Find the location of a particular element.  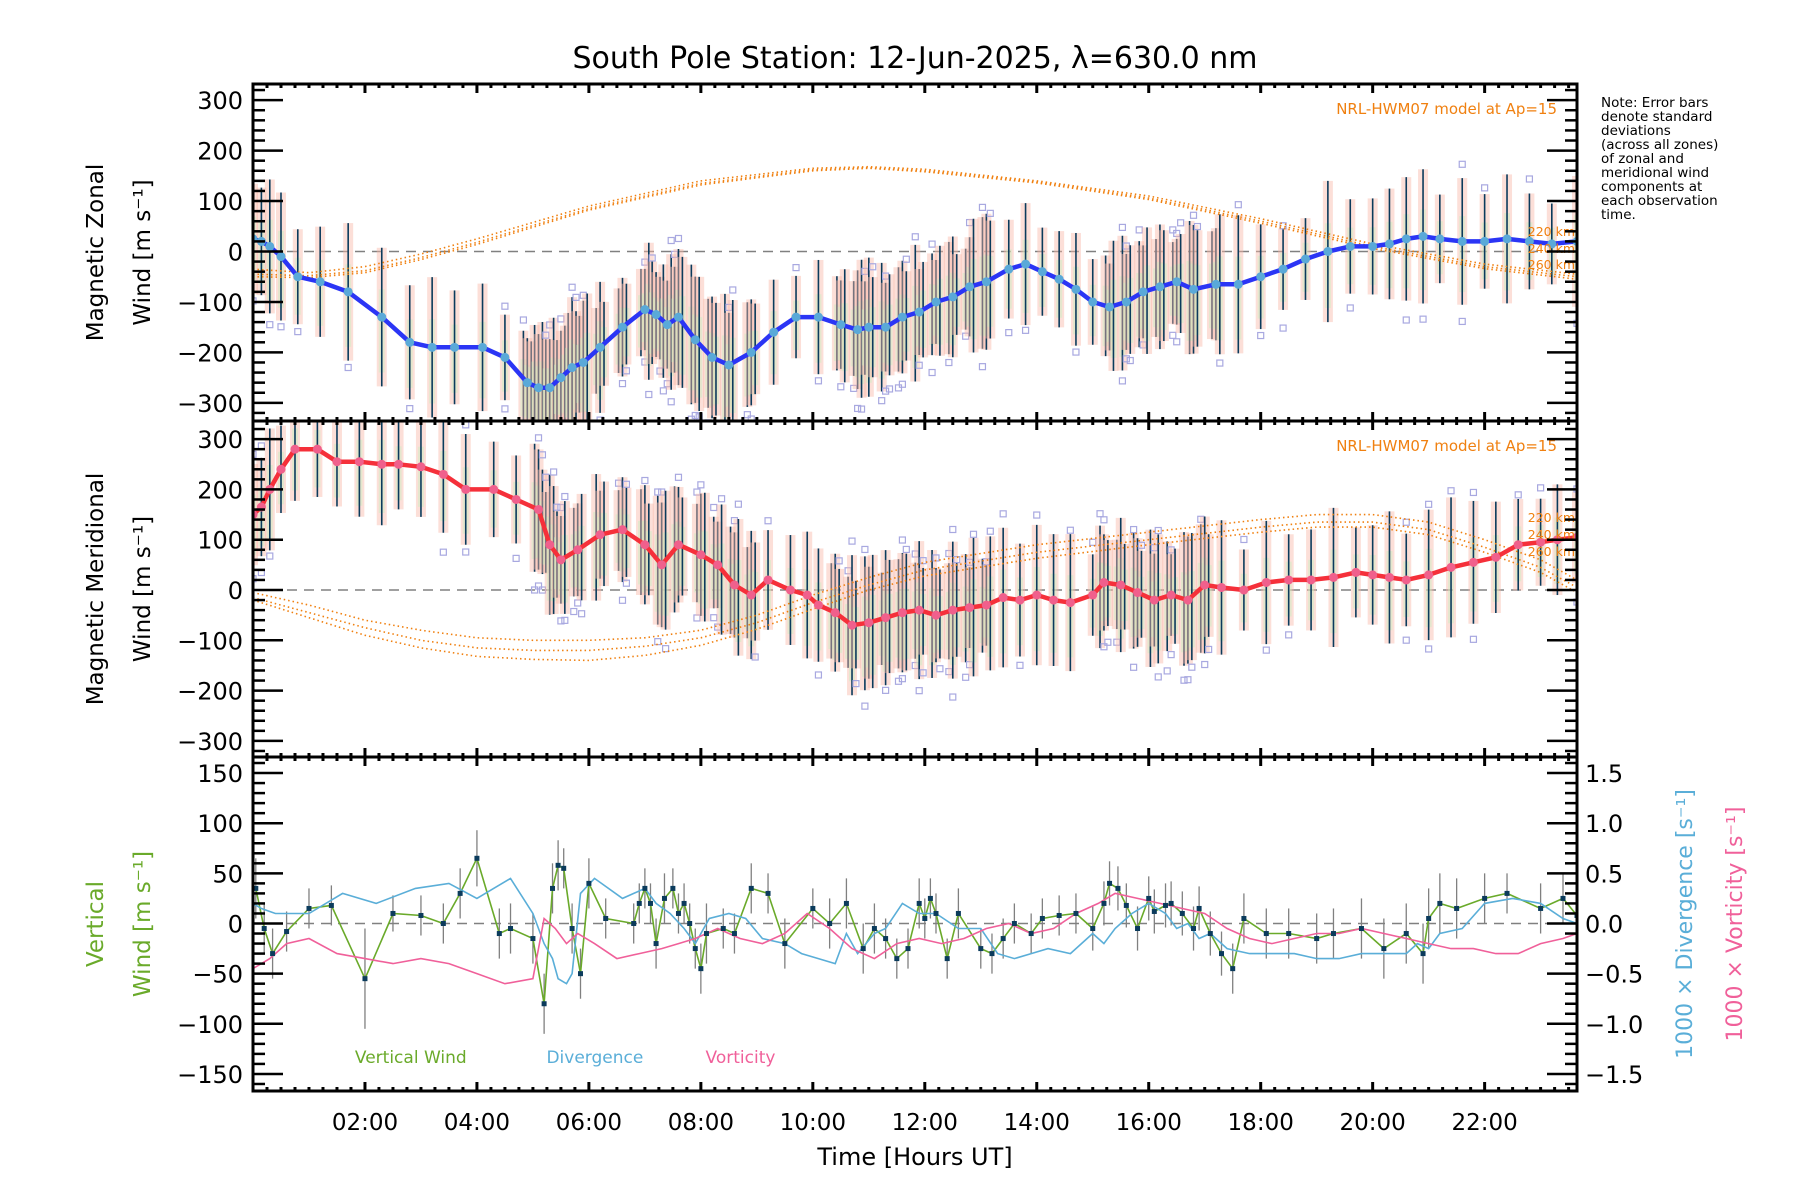

model-label: NRL-HWM07 model at Ap=15 is located at coordinates (1446, 446).